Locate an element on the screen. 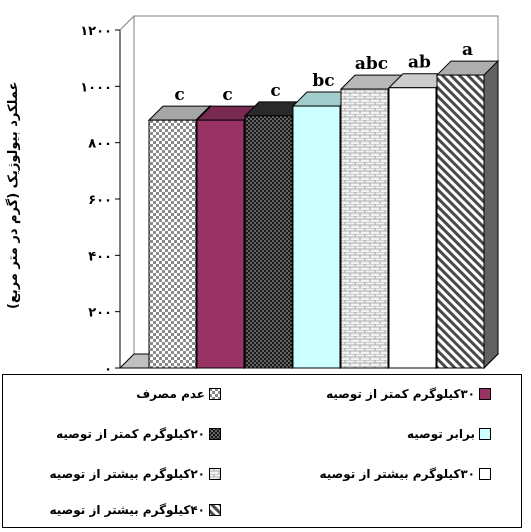 The image size is (531, 532). y-tick-label: ۱۰۰۰ is located at coordinates (96, 87).